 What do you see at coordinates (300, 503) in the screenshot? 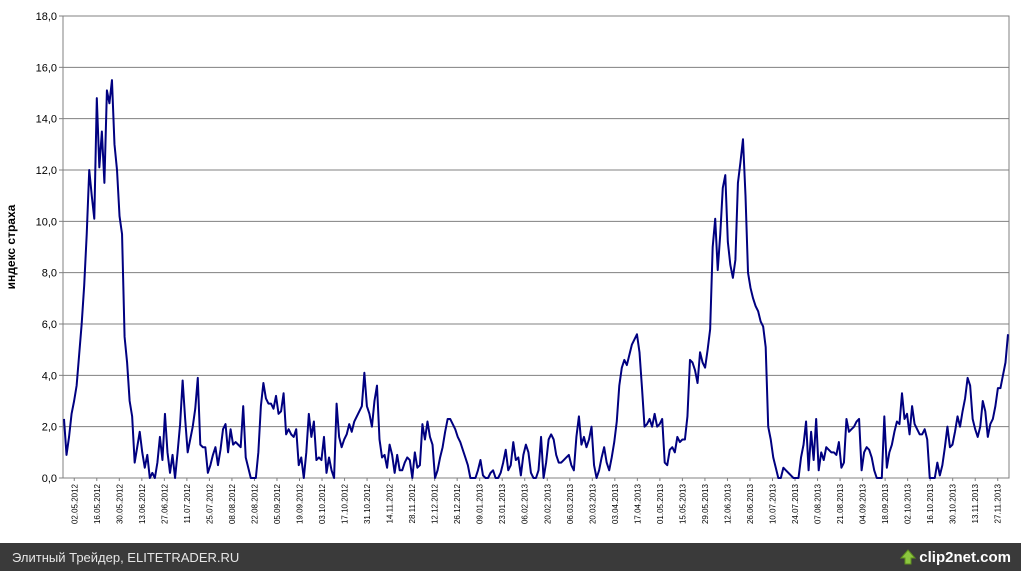
I see `x-tick-label: 19.09.2012` at bounding box center [300, 503].